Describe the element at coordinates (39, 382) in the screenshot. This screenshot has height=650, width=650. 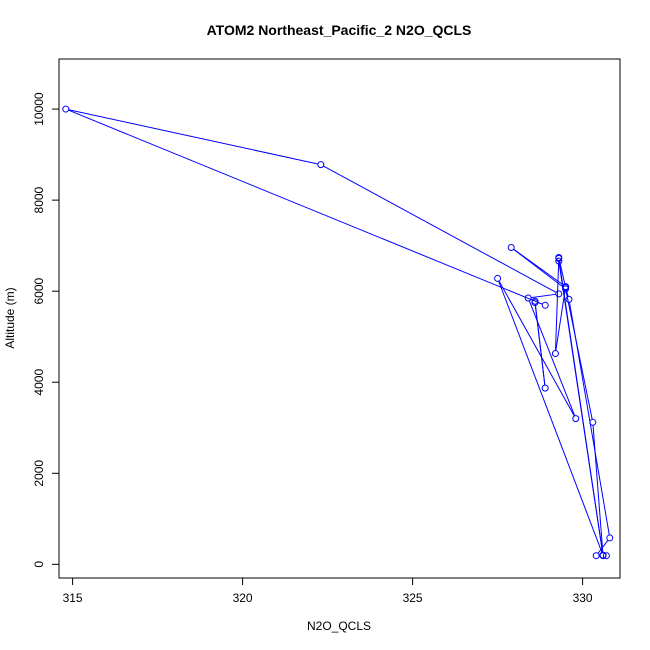
I see `y-tick-label: 4000` at that location.